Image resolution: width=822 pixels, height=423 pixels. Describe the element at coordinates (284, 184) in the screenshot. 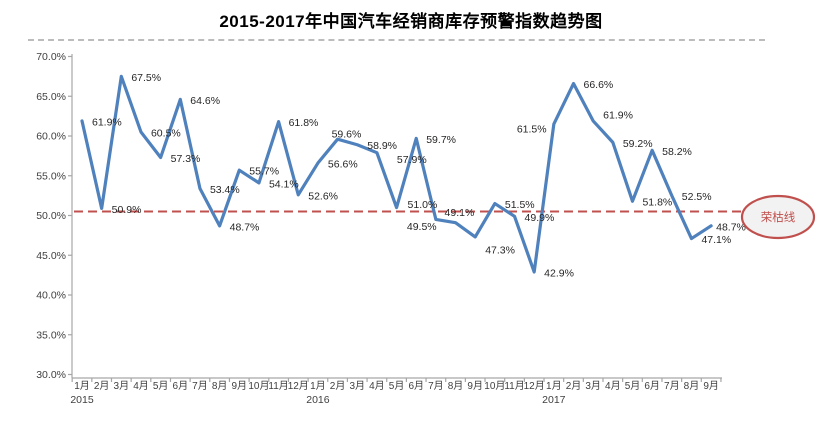

I see `data-point-label: 54.1%` at that location.